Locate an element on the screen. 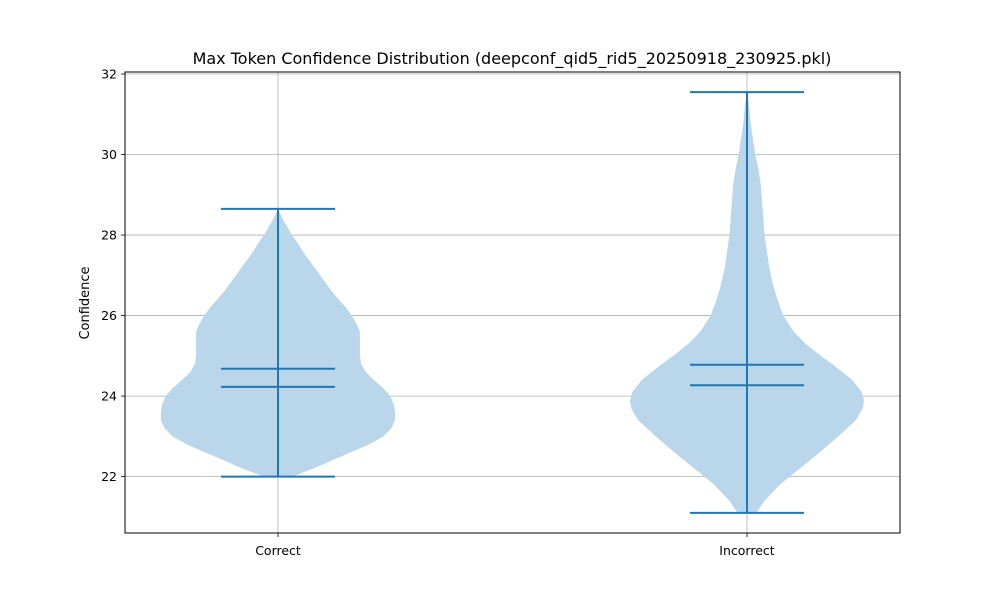 The width and height of the screenshot is (1000, 600). y-tick-label: 26 is located at coordinates (109, 315).